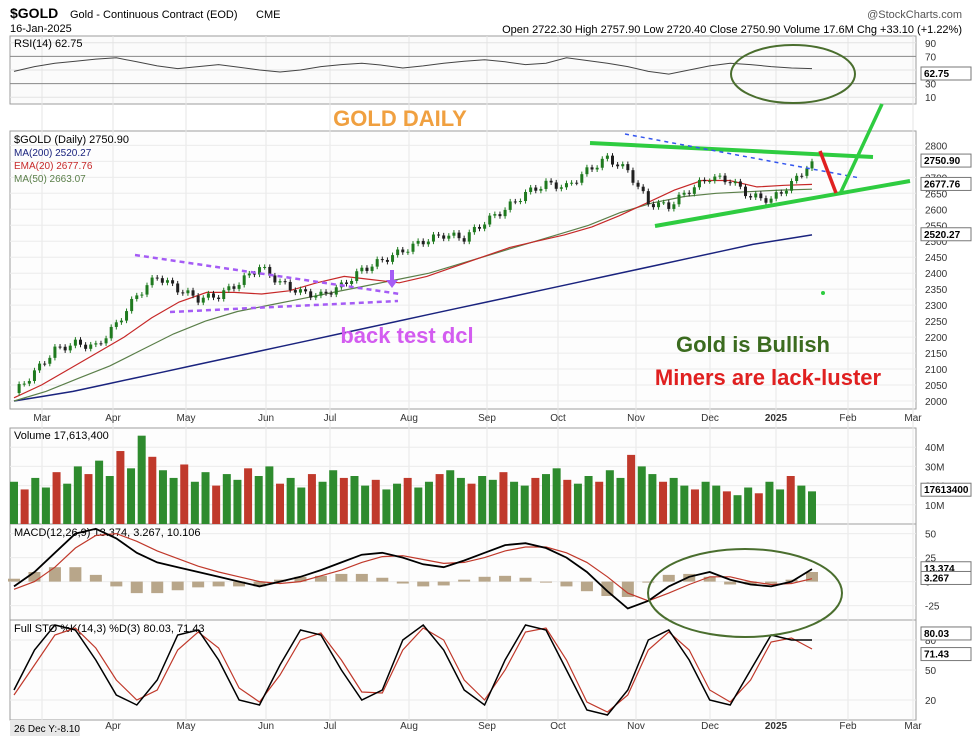 This screenshot has height=744, width=972. I want to click on price-tick-label: 2300, so click(936, 306).